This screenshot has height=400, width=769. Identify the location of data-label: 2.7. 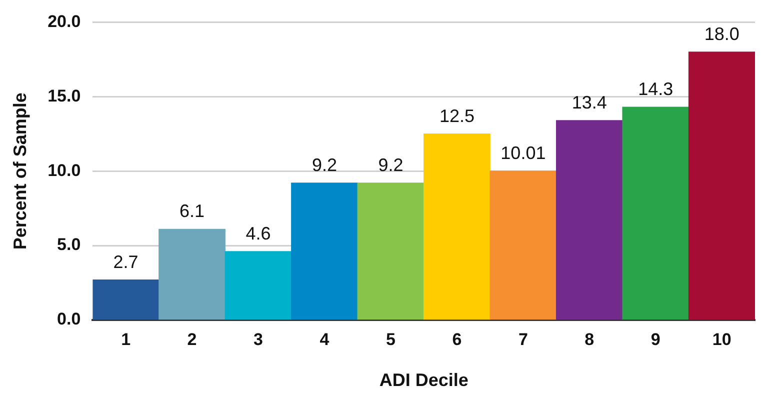
(125, 262).